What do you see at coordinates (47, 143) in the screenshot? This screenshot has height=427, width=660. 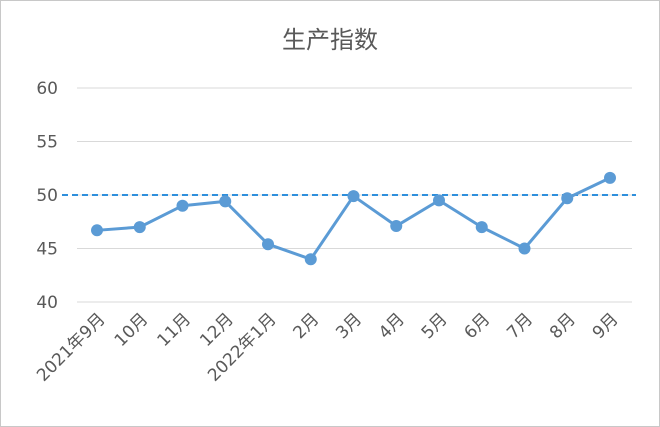 I see `y-tick-label: 55` at bounding box center [47, 143].